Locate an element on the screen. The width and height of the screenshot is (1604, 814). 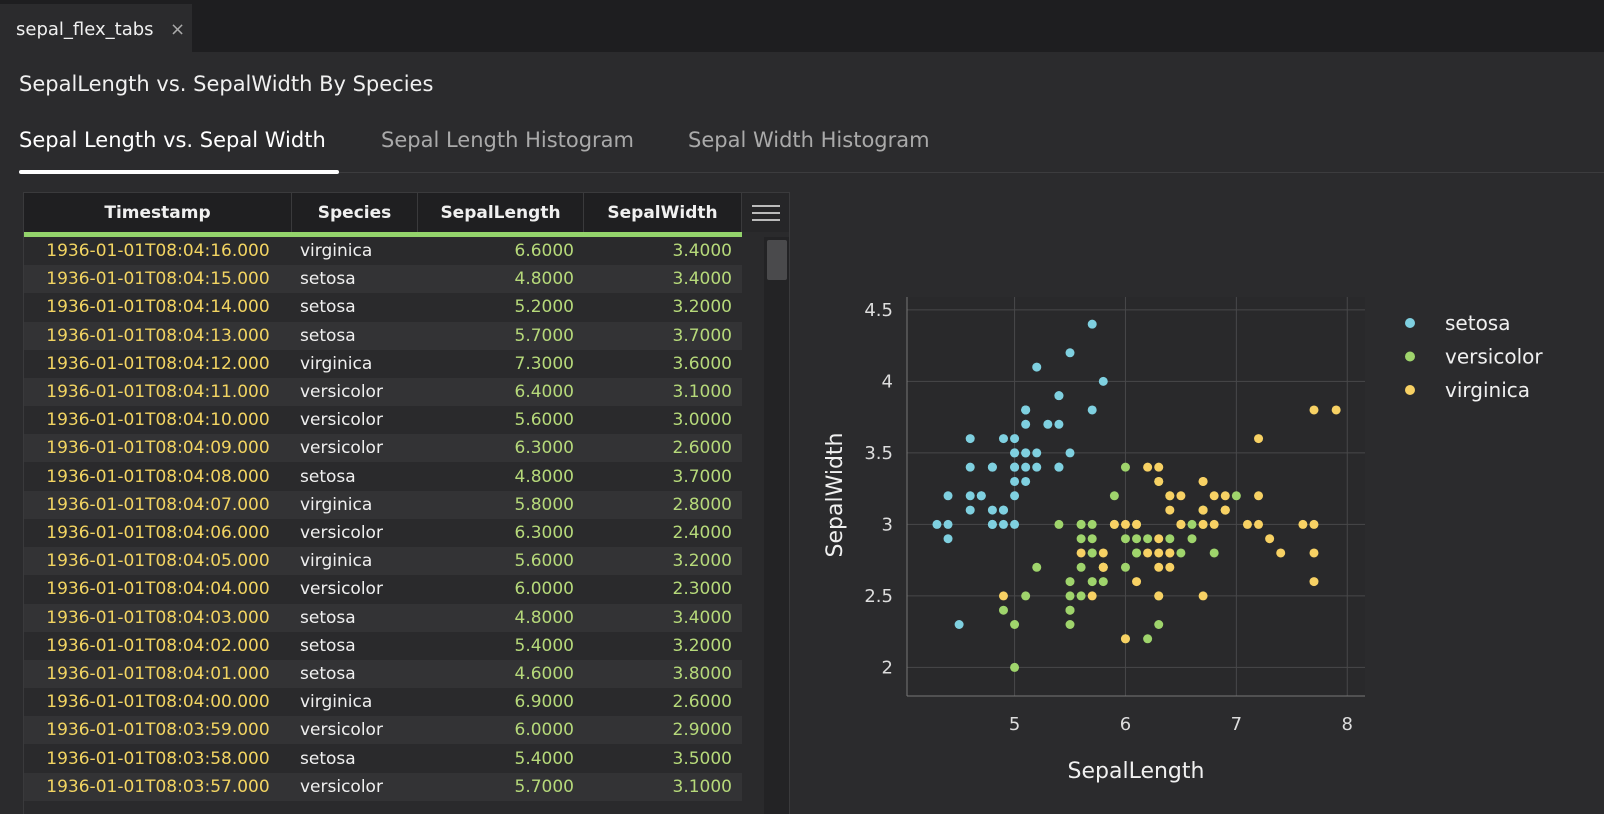
scroll-thumb is located at coordinates (777, 260).